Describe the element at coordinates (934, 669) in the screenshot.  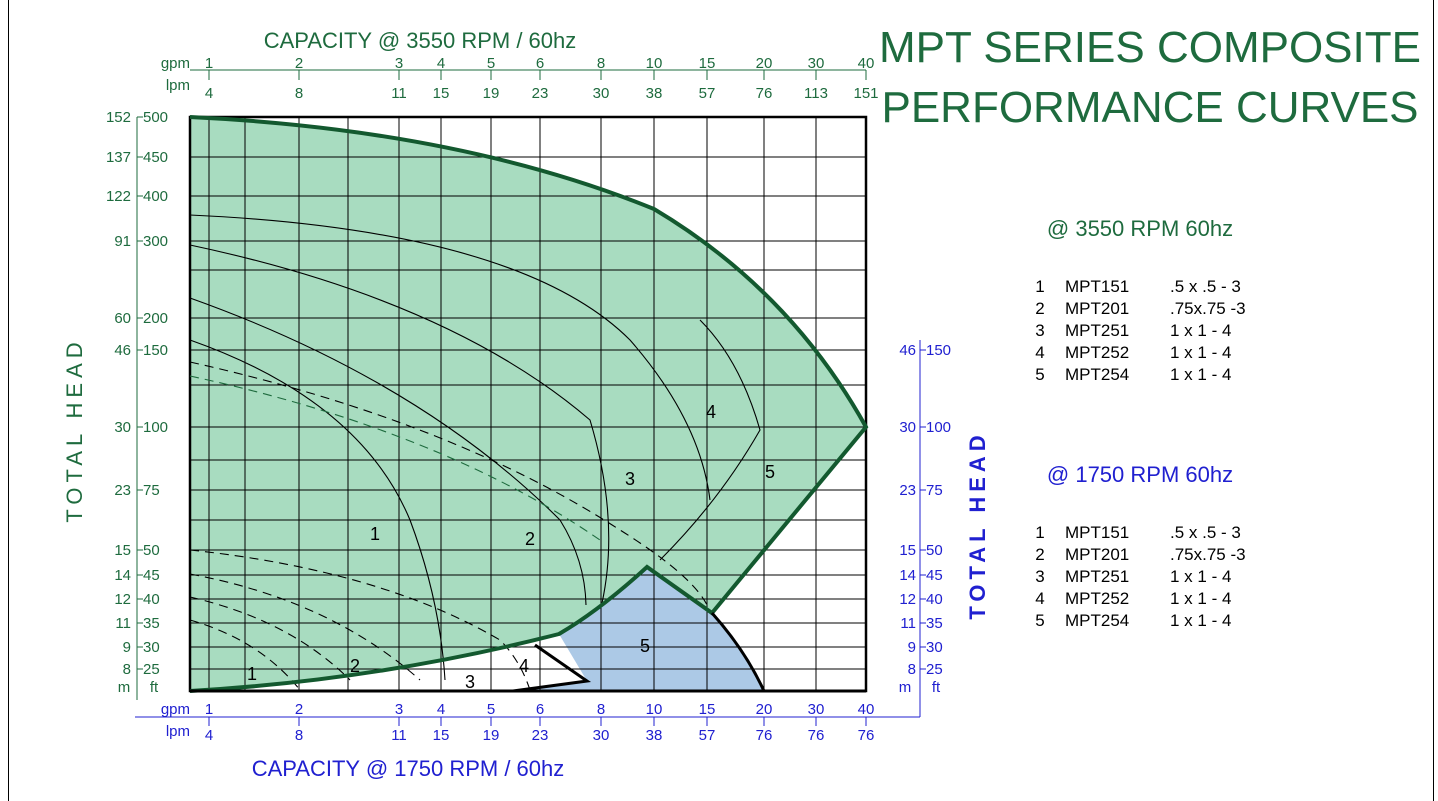
I see `right-tick-ft: 25` at that location.